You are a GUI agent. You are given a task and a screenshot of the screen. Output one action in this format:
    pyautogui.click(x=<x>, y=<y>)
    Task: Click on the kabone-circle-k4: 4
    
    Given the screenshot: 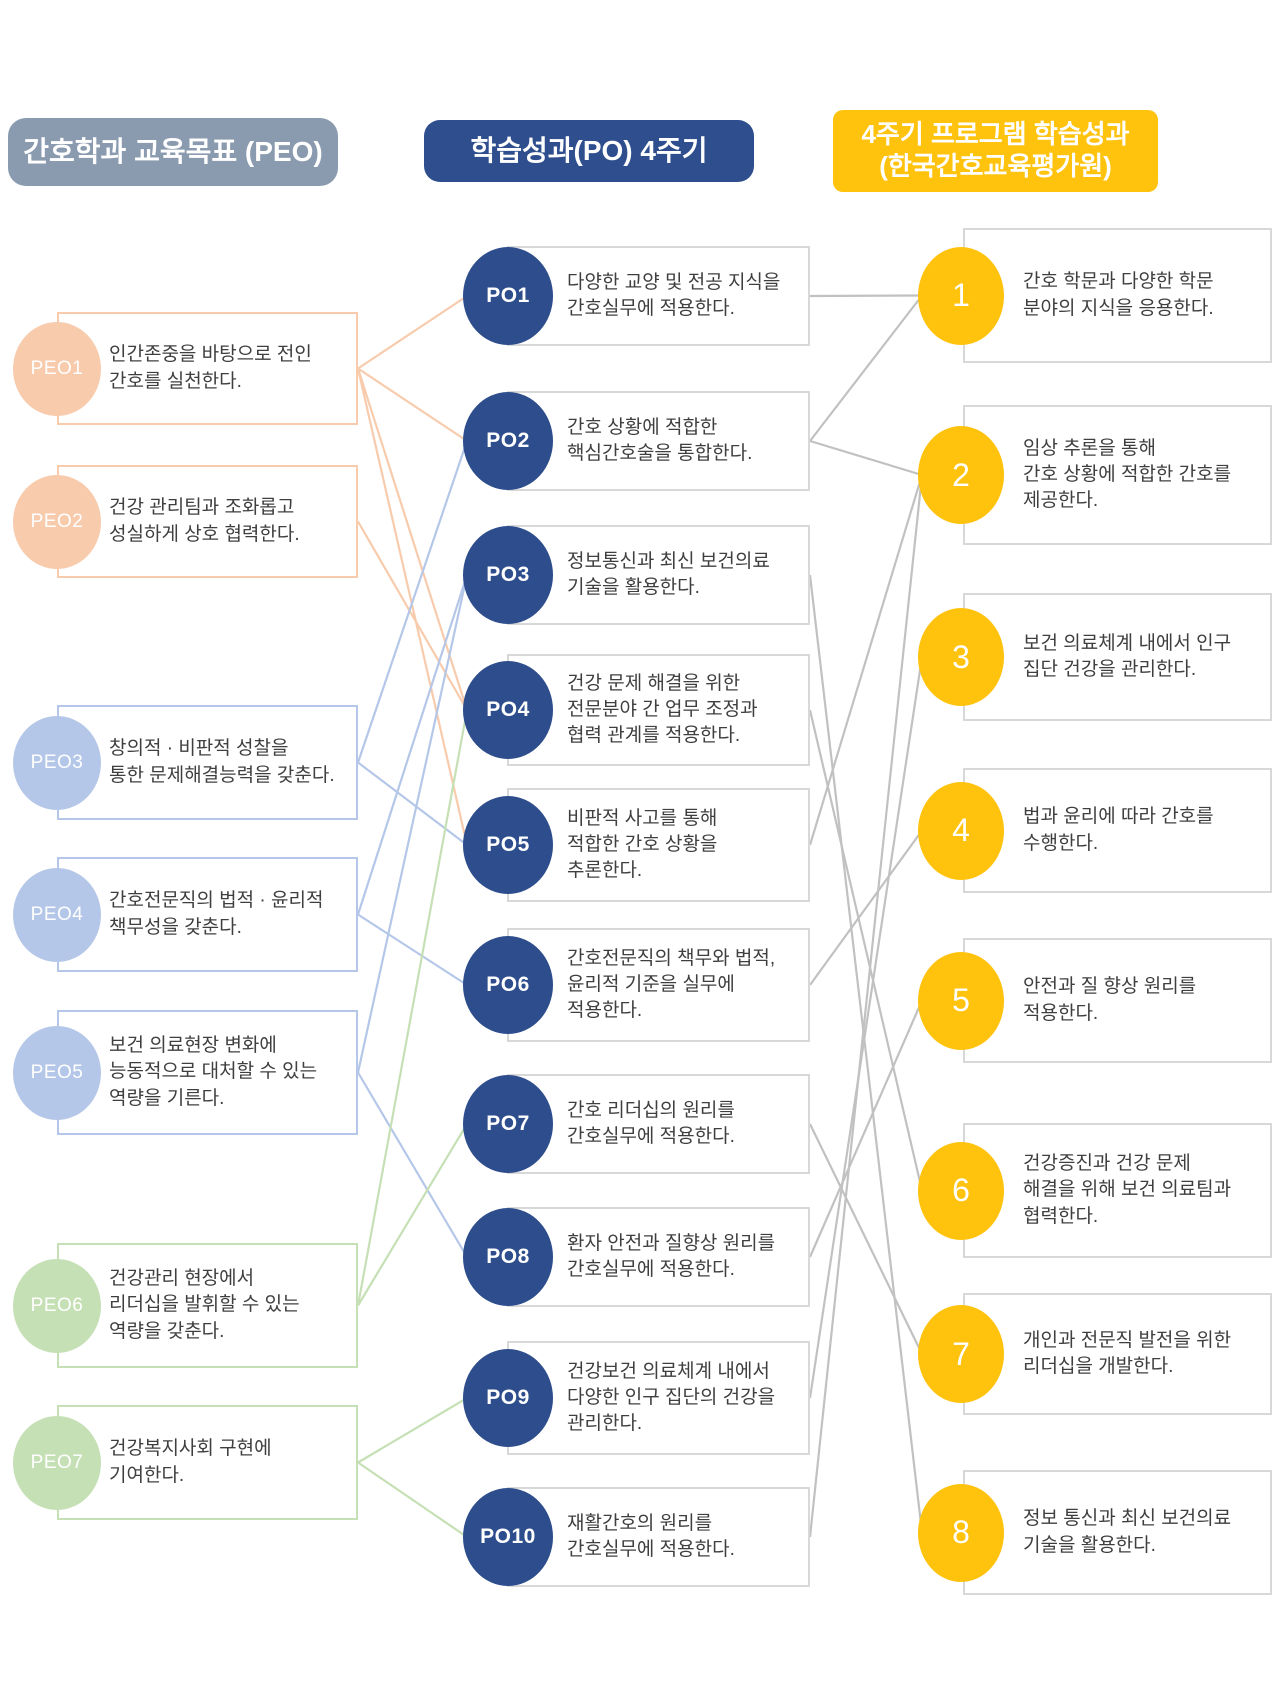 What is the action you would take?
    pyautogui.click(x=961, y=830)
    